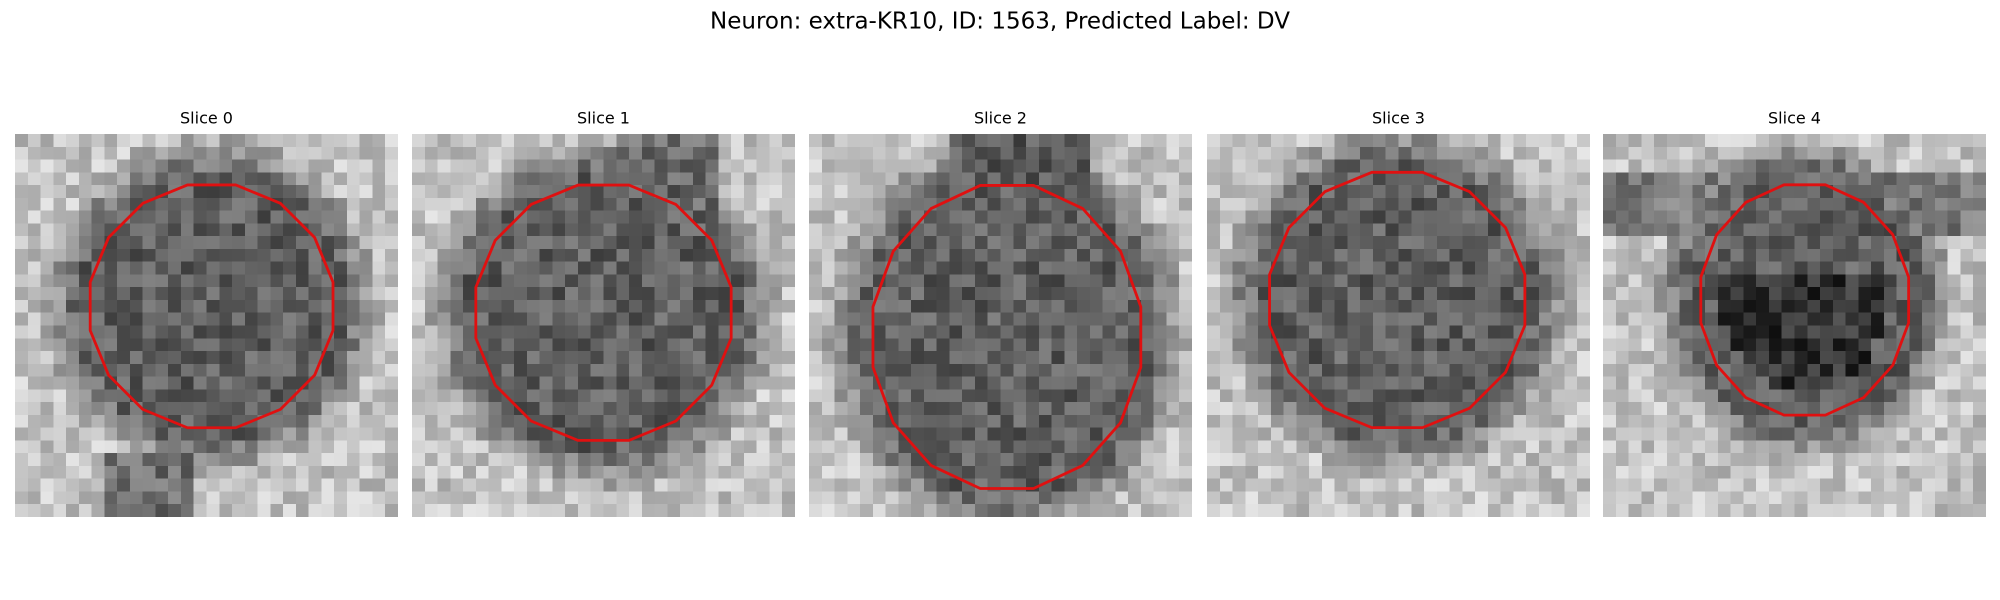  I want to click on panel-title: Slice 0, so click(206, 118).